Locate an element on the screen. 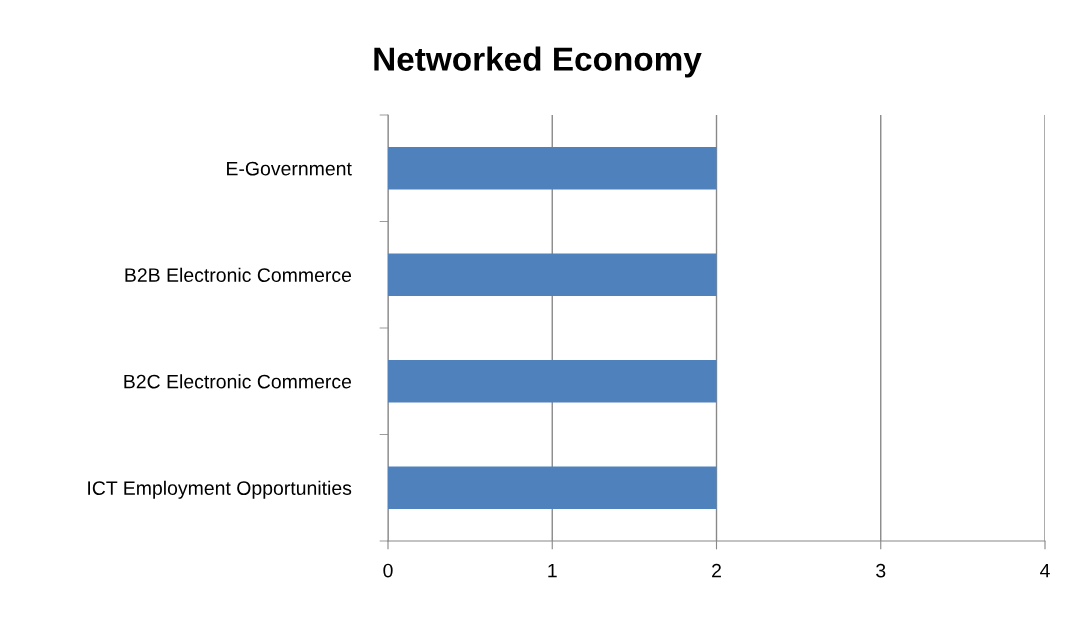 The width and height of the screenshot is (1066, 621). y-tick-label: B2C Electronic Commerce is located at coordinates (238, 381).